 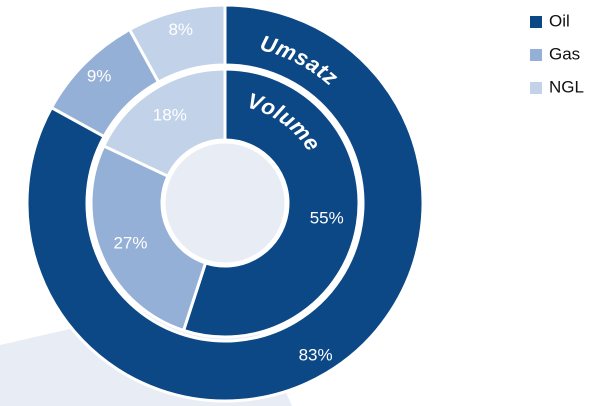 I want to click on value-label: 8%, so click(x=180, y=29).